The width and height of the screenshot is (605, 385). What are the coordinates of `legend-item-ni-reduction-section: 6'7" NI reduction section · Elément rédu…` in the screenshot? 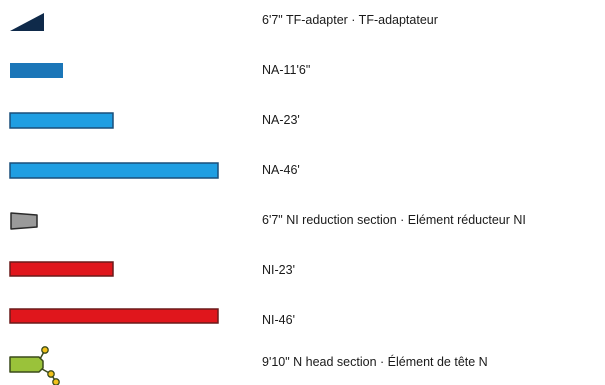 It's located at (302, 220).